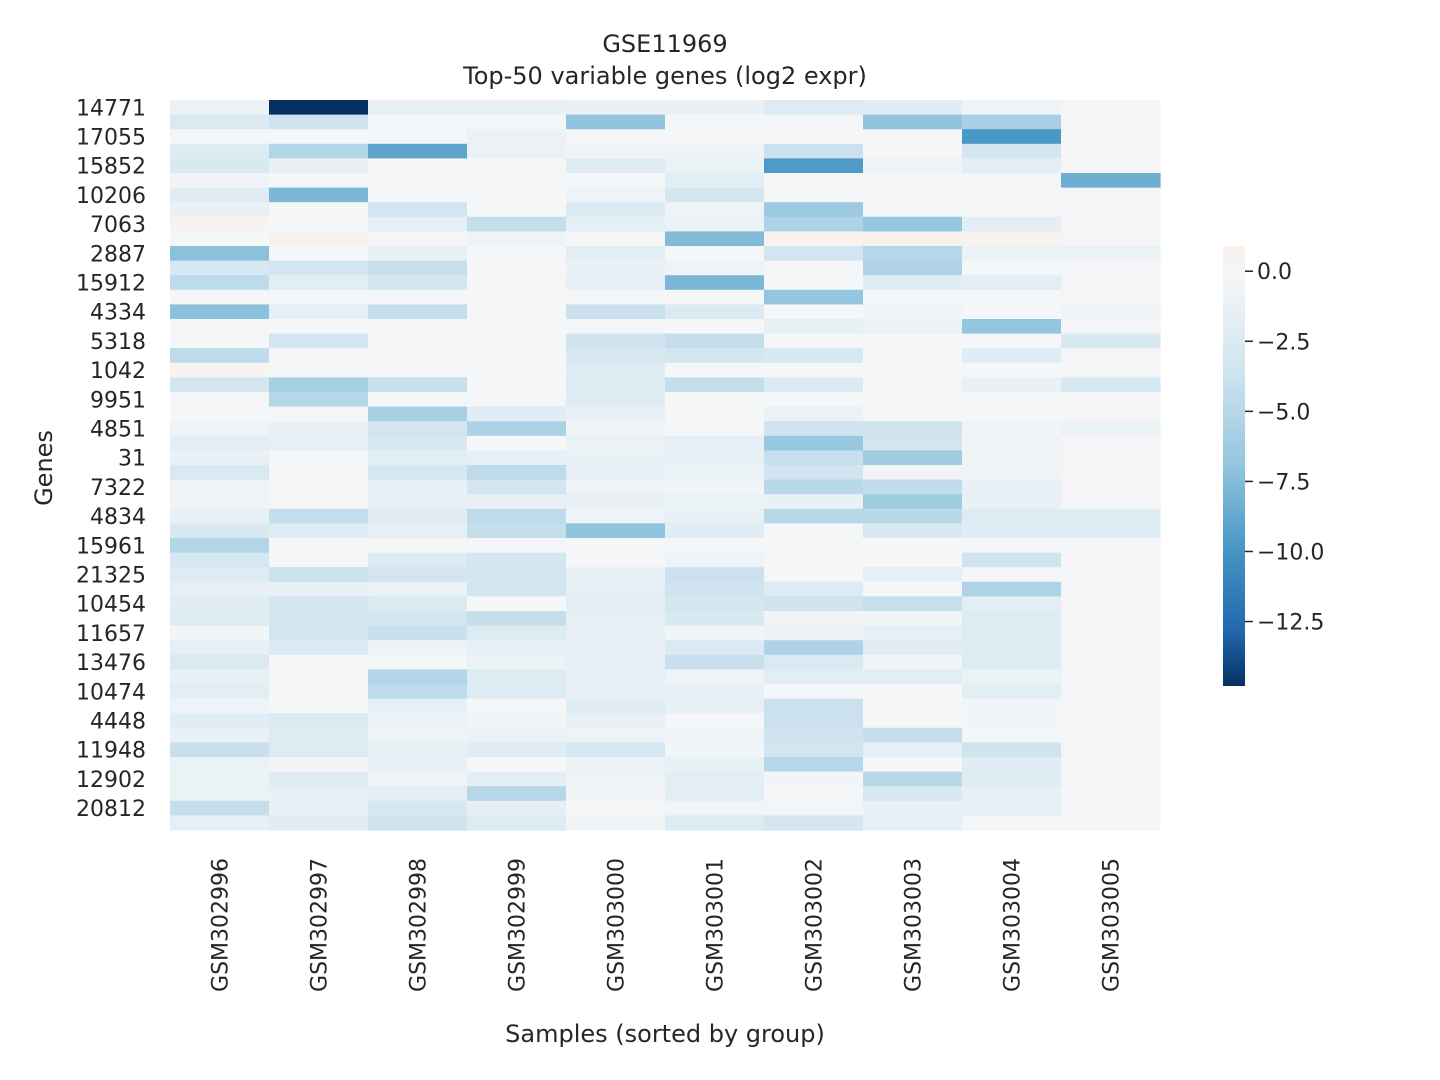 The width and height of the screenshot is (1440, 1080). What do you see at coordinates (111, 692) in the screenshot?
I see `y-tick-label: 10474` at bounding box center [111, 692].